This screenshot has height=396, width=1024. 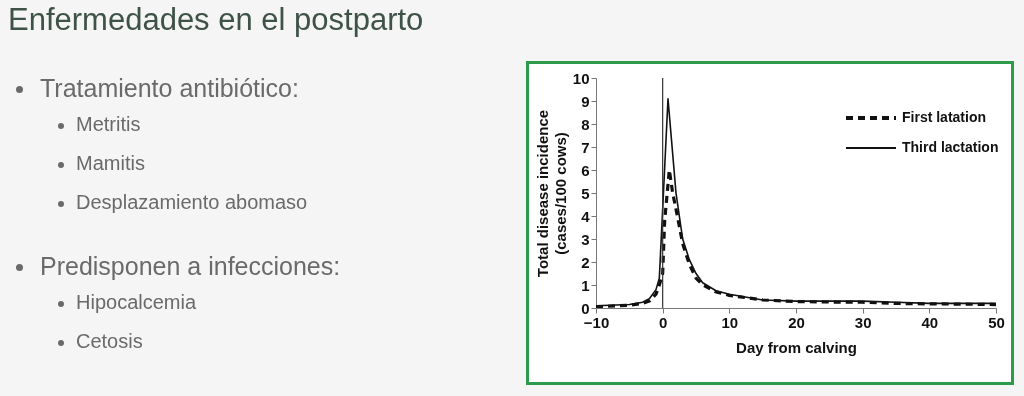 What do you see at coordinates (944, 117) in the screenshot?
I see `legend-label: First latation` at bounding box center [944, 117].